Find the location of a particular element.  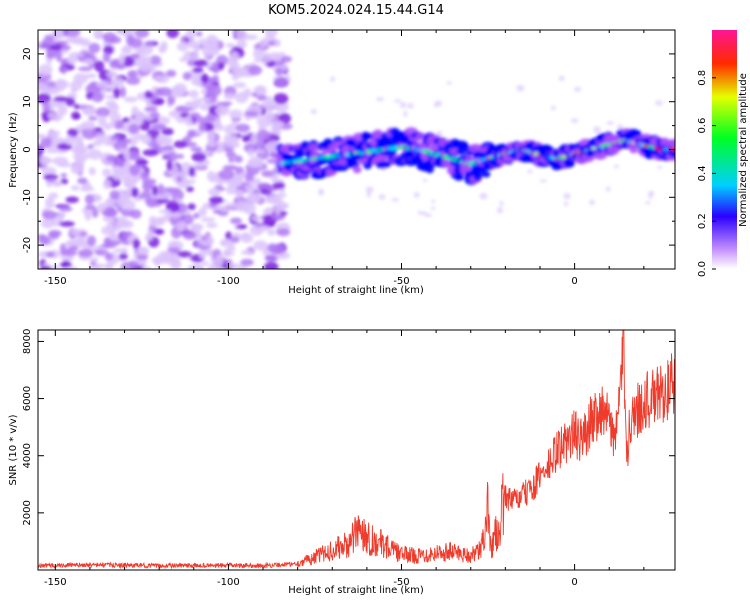

snr-y-tick-label: 6000 is located at coordinates (27, 398).